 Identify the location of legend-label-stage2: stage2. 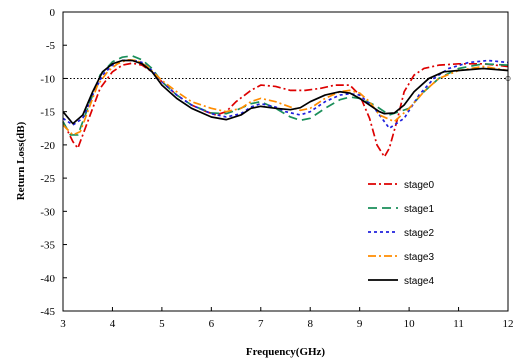
(419, 233).